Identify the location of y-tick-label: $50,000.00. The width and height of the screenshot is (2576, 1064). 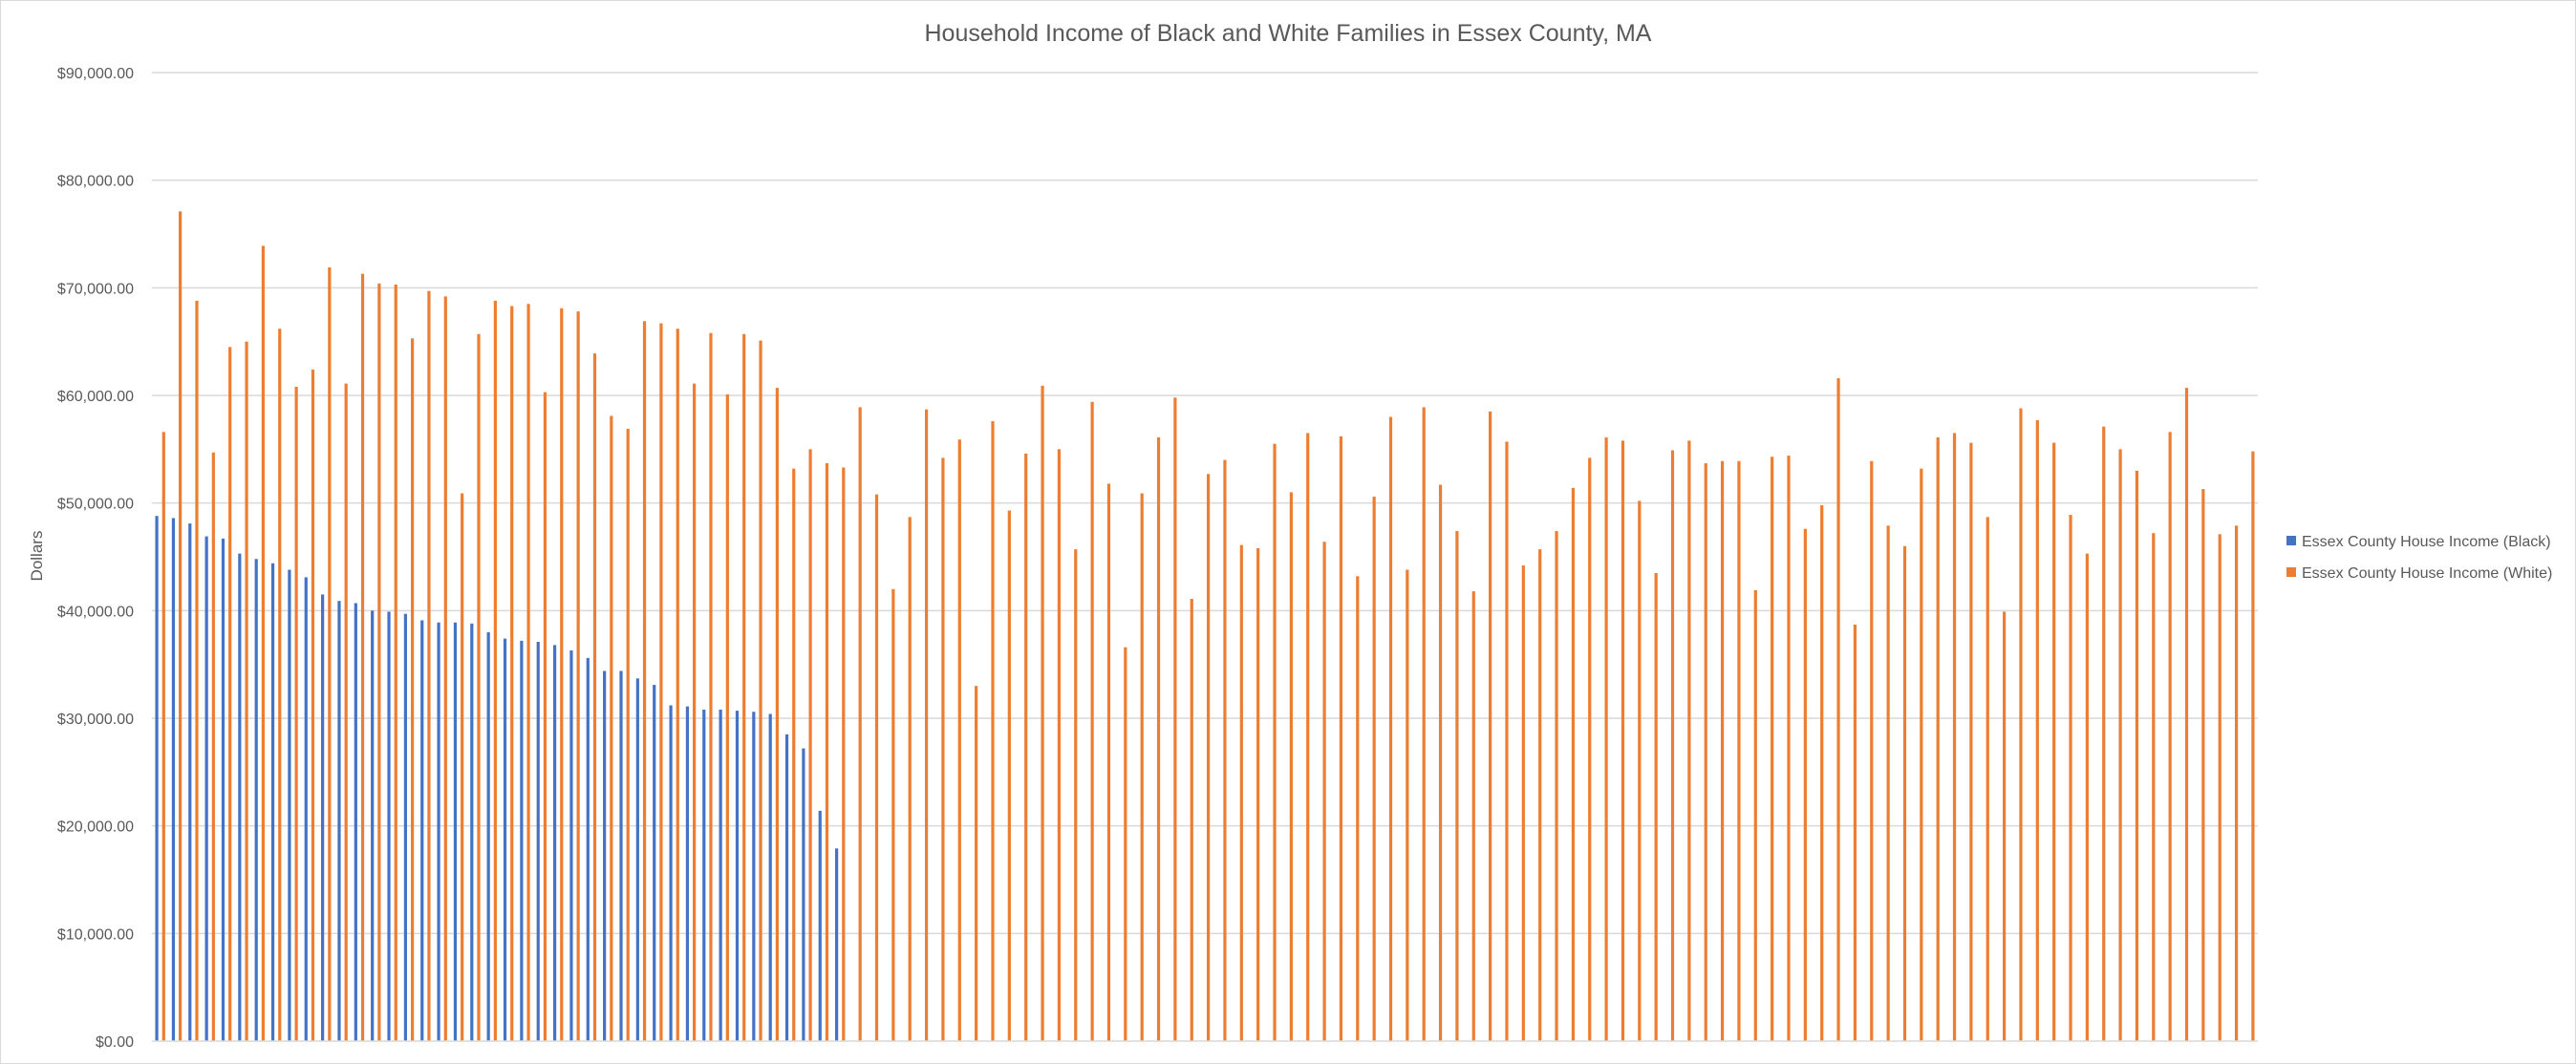
(95, 505).